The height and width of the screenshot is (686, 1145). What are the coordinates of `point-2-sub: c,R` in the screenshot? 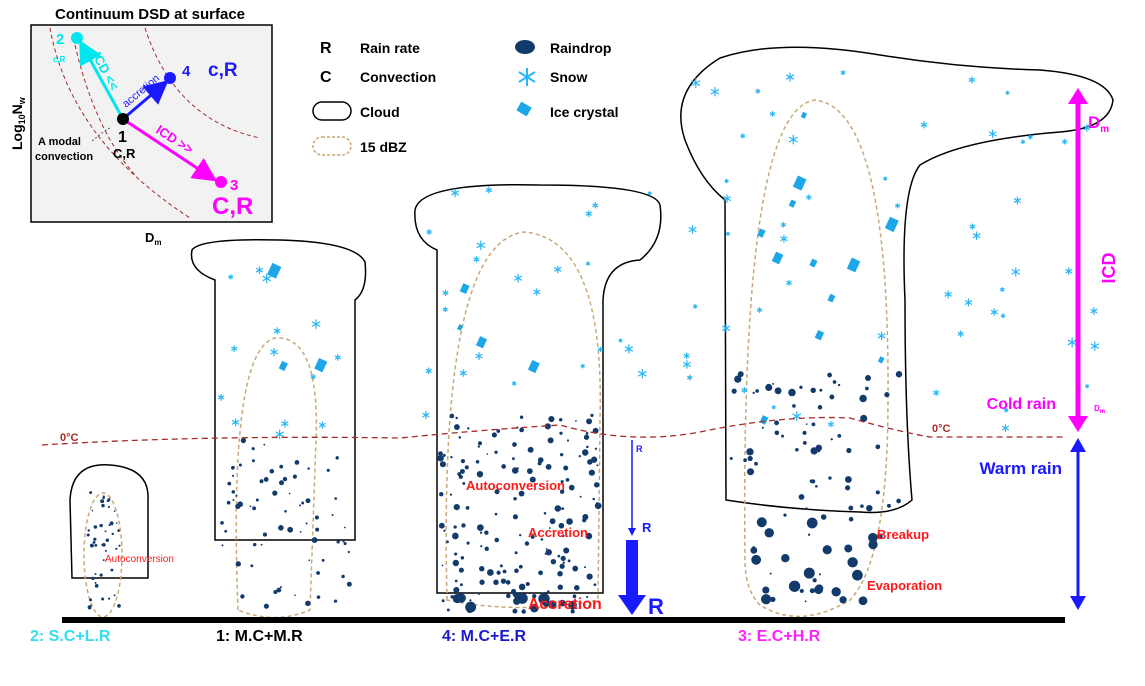 It's located at (59, 59).